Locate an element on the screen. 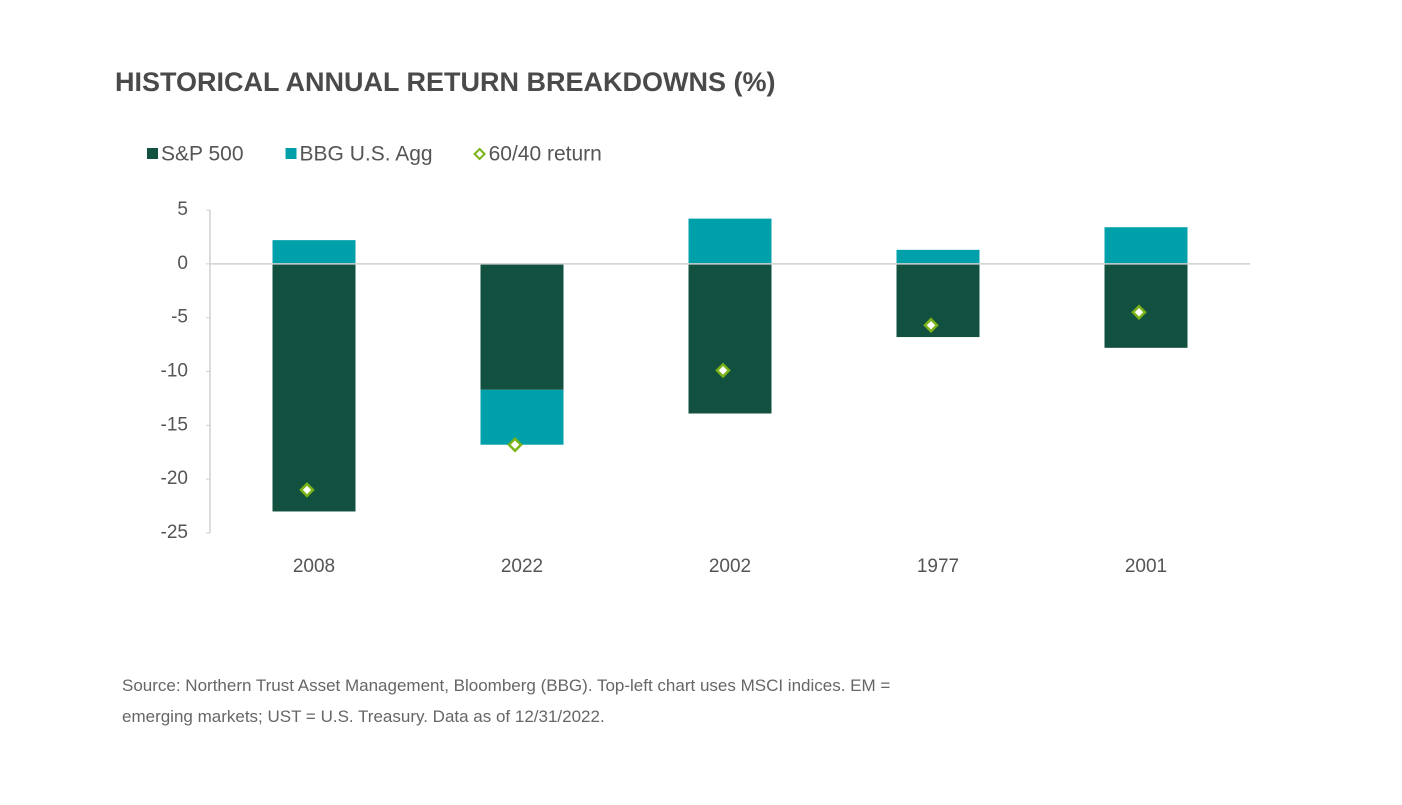 This screenshot has height=805, width=1402. y-tick-label: -20 is located at coordinates (174, 478).